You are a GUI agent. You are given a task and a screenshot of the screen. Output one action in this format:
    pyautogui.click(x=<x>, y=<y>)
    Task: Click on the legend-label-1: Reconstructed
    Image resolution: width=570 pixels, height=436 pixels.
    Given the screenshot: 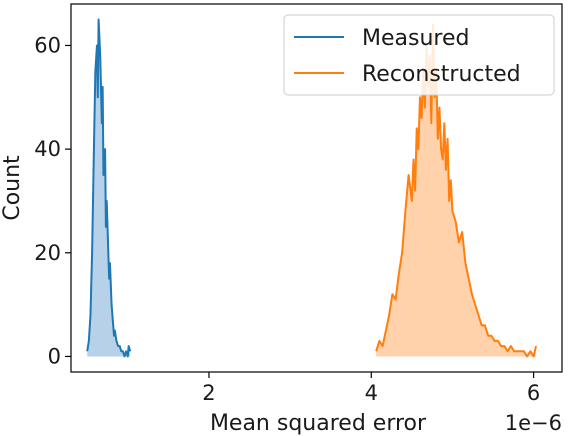 What is the action you would take?
    pyautogui.click(x=441, y=74)
    